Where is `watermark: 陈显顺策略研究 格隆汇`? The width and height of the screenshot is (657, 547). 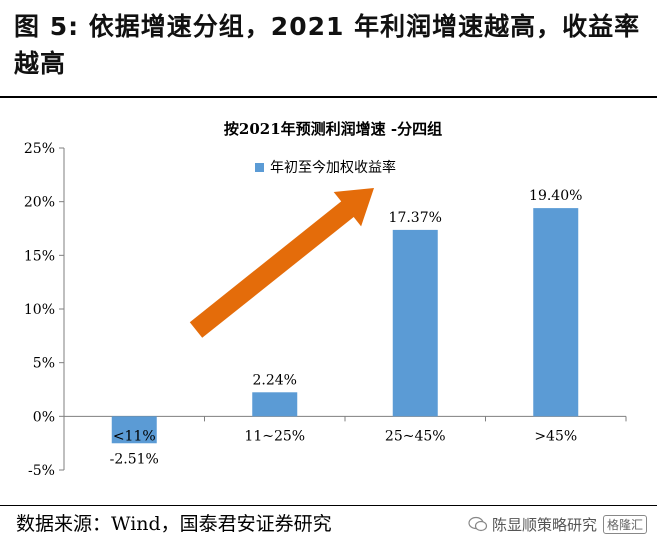 watermark: 陈显顺策略研究 格隆汇 is located at coordinates (557, 524).